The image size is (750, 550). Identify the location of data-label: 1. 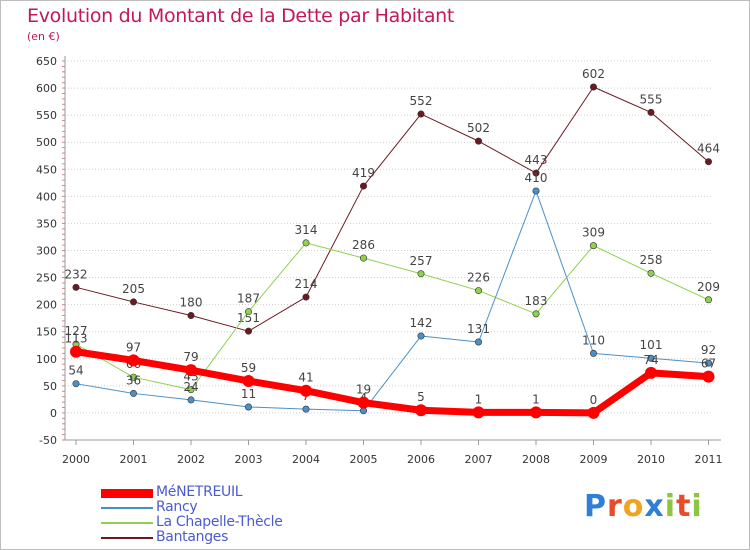
(479, 399).